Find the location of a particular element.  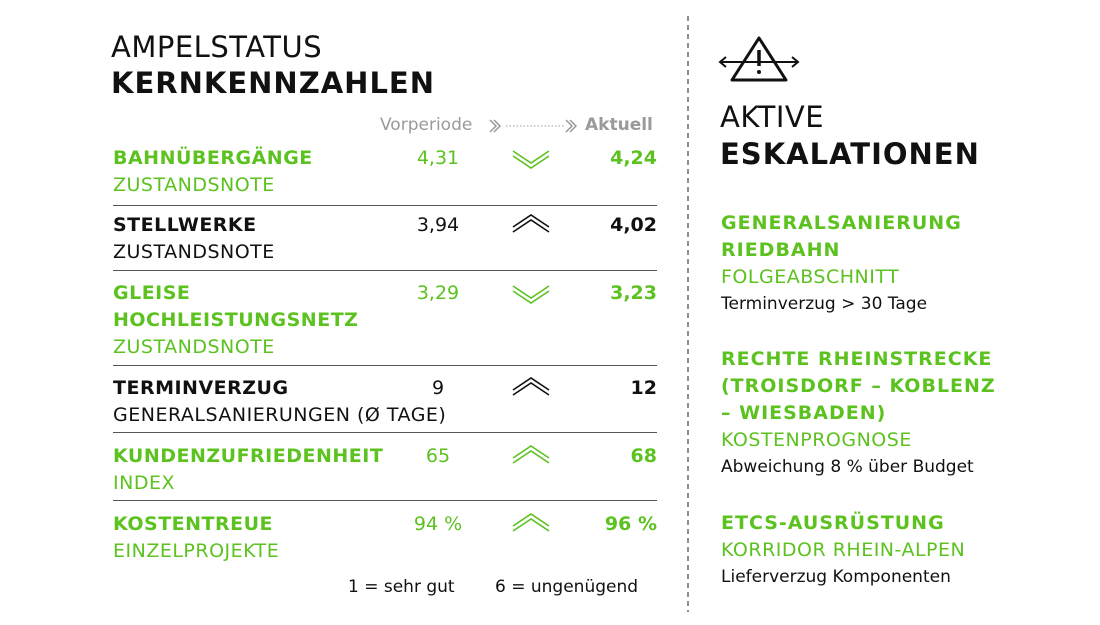

header-previous: Vorperiode is located at coordinates (426, 125).